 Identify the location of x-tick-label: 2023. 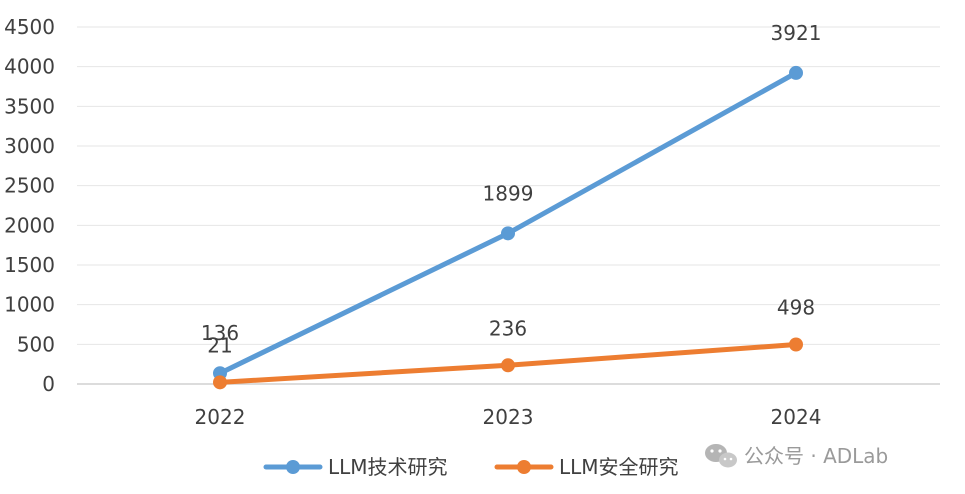
(508, 417).